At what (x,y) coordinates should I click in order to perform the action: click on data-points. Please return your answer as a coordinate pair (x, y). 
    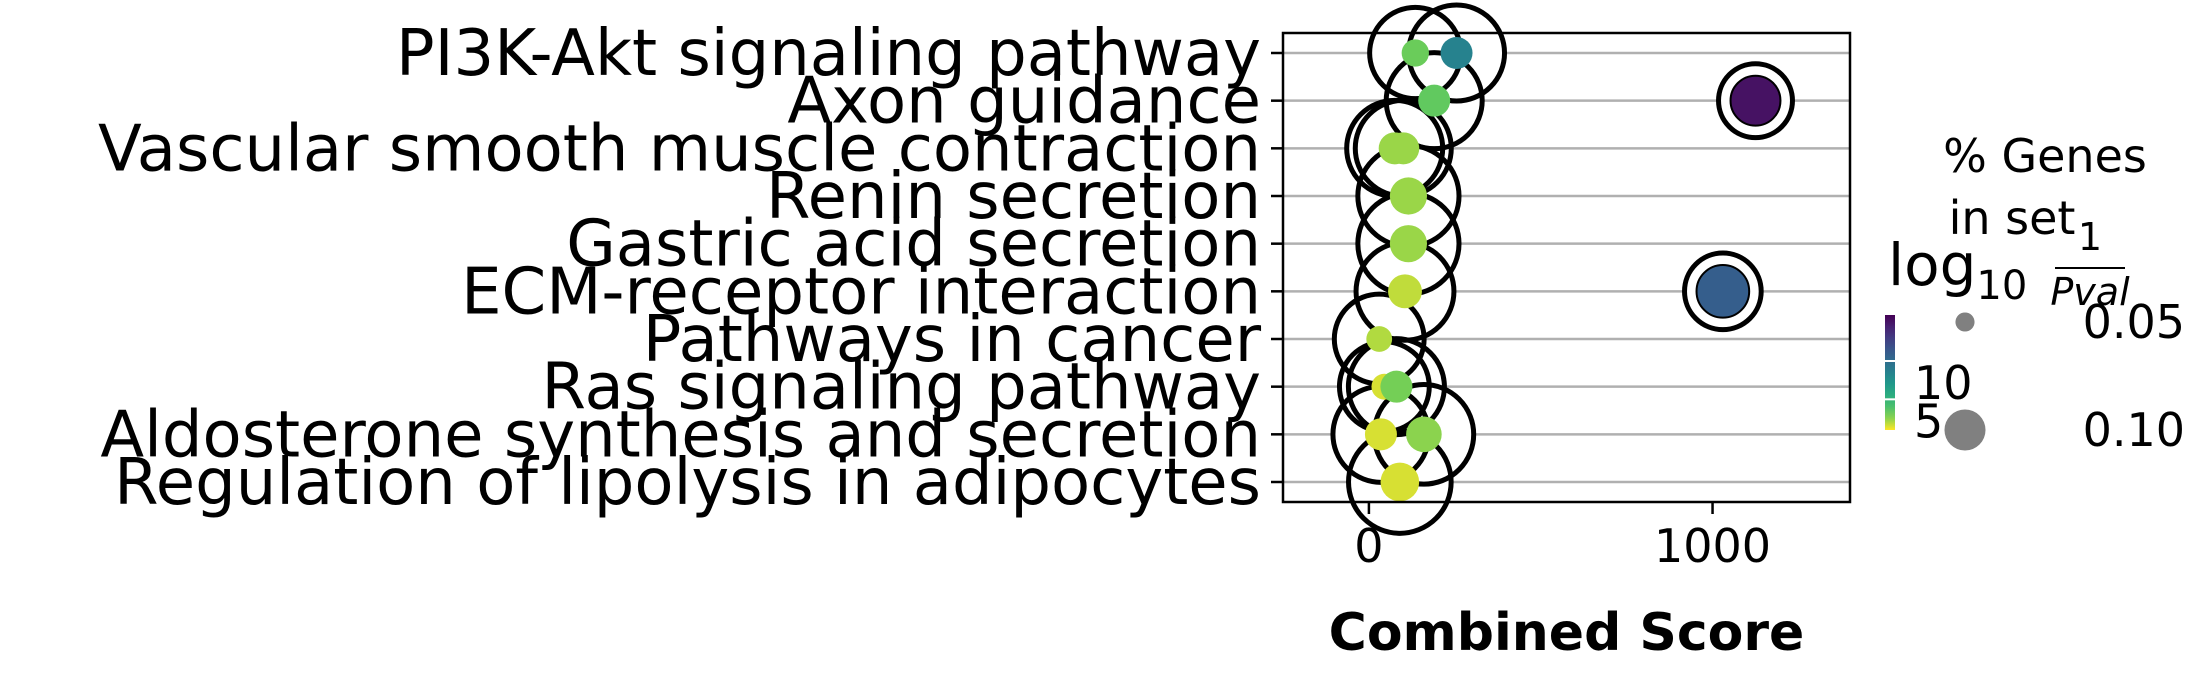
    Looking at the image, I should click on (1573, 269).